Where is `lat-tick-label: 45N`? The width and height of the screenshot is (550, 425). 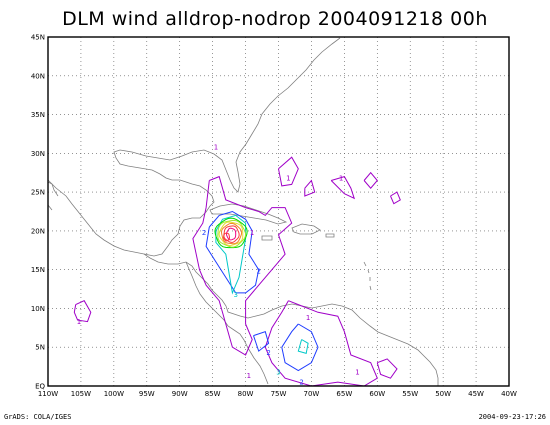 lat-tick-label: 45N is located at coordinates (38, 38).